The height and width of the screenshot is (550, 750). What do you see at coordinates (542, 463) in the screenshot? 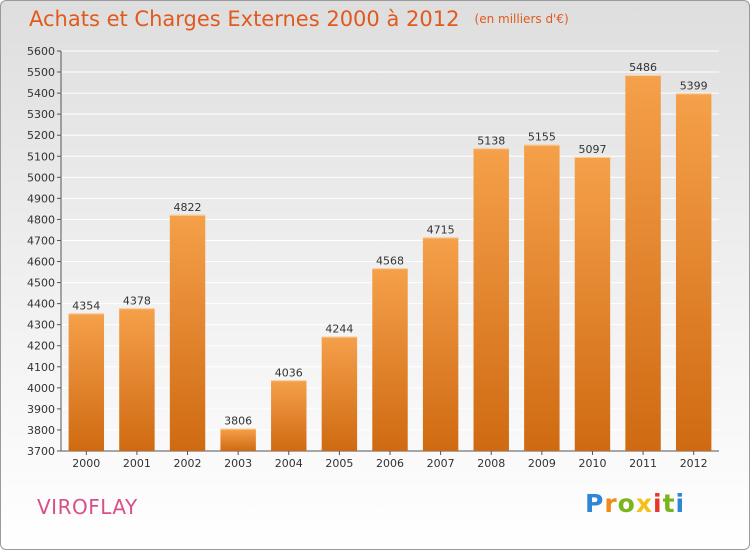
I see `x-tick-label: 2009` at bounding box center [542, 463].